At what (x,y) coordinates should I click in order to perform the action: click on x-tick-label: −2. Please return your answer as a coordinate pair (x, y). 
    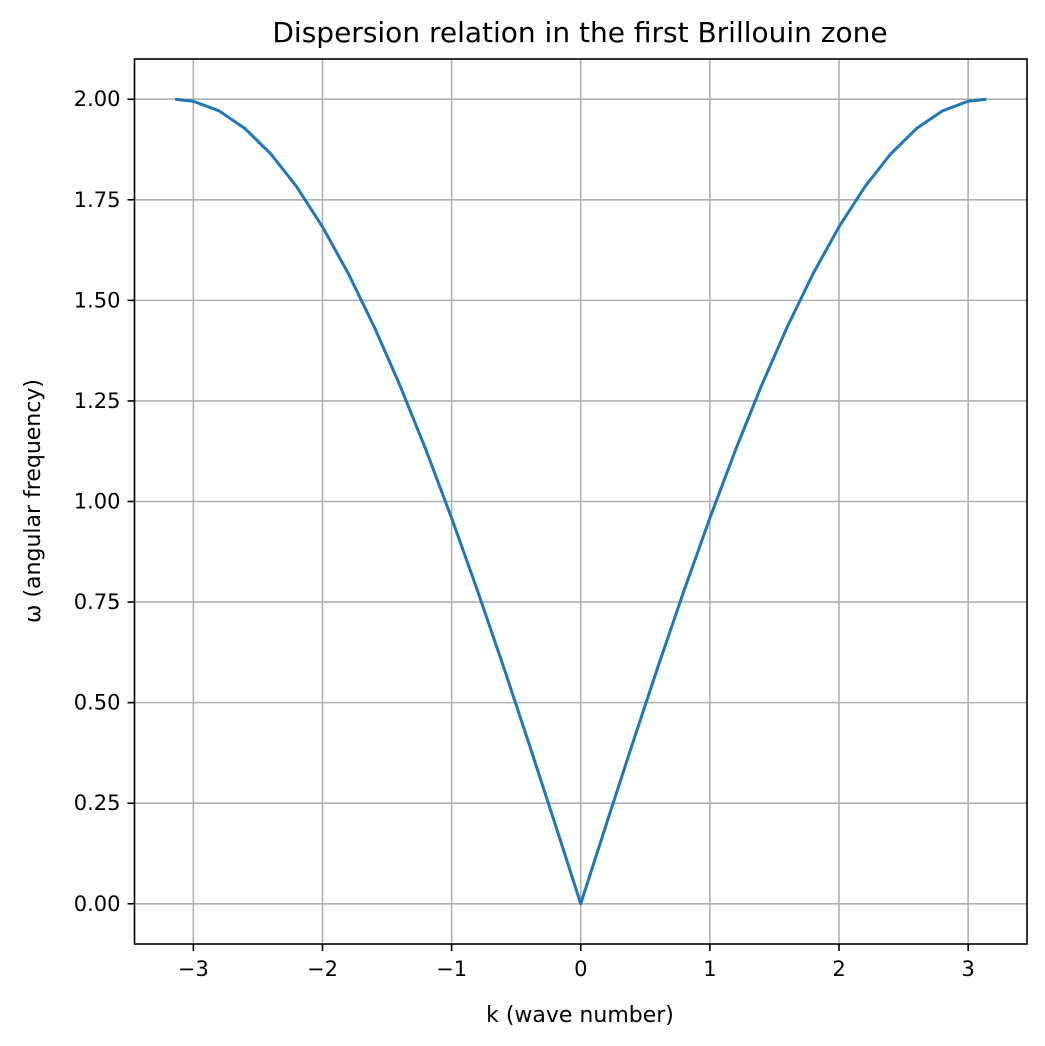
    Looking at the image, I should click on (322, 969).